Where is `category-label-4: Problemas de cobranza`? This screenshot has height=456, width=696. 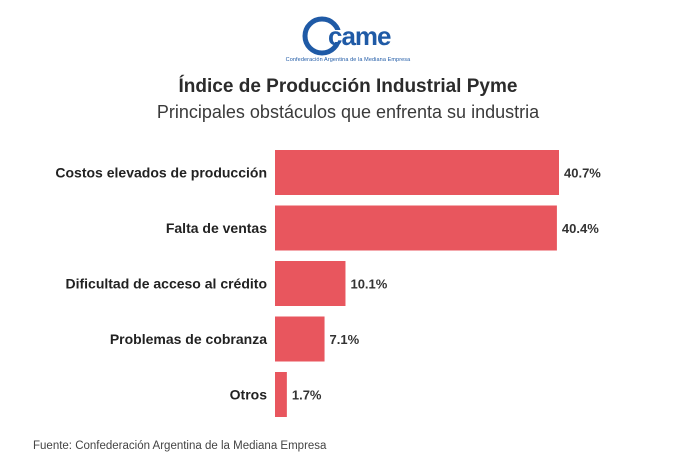
category-label-4: Problemas de cobranza is located at coordinates (188, 339).